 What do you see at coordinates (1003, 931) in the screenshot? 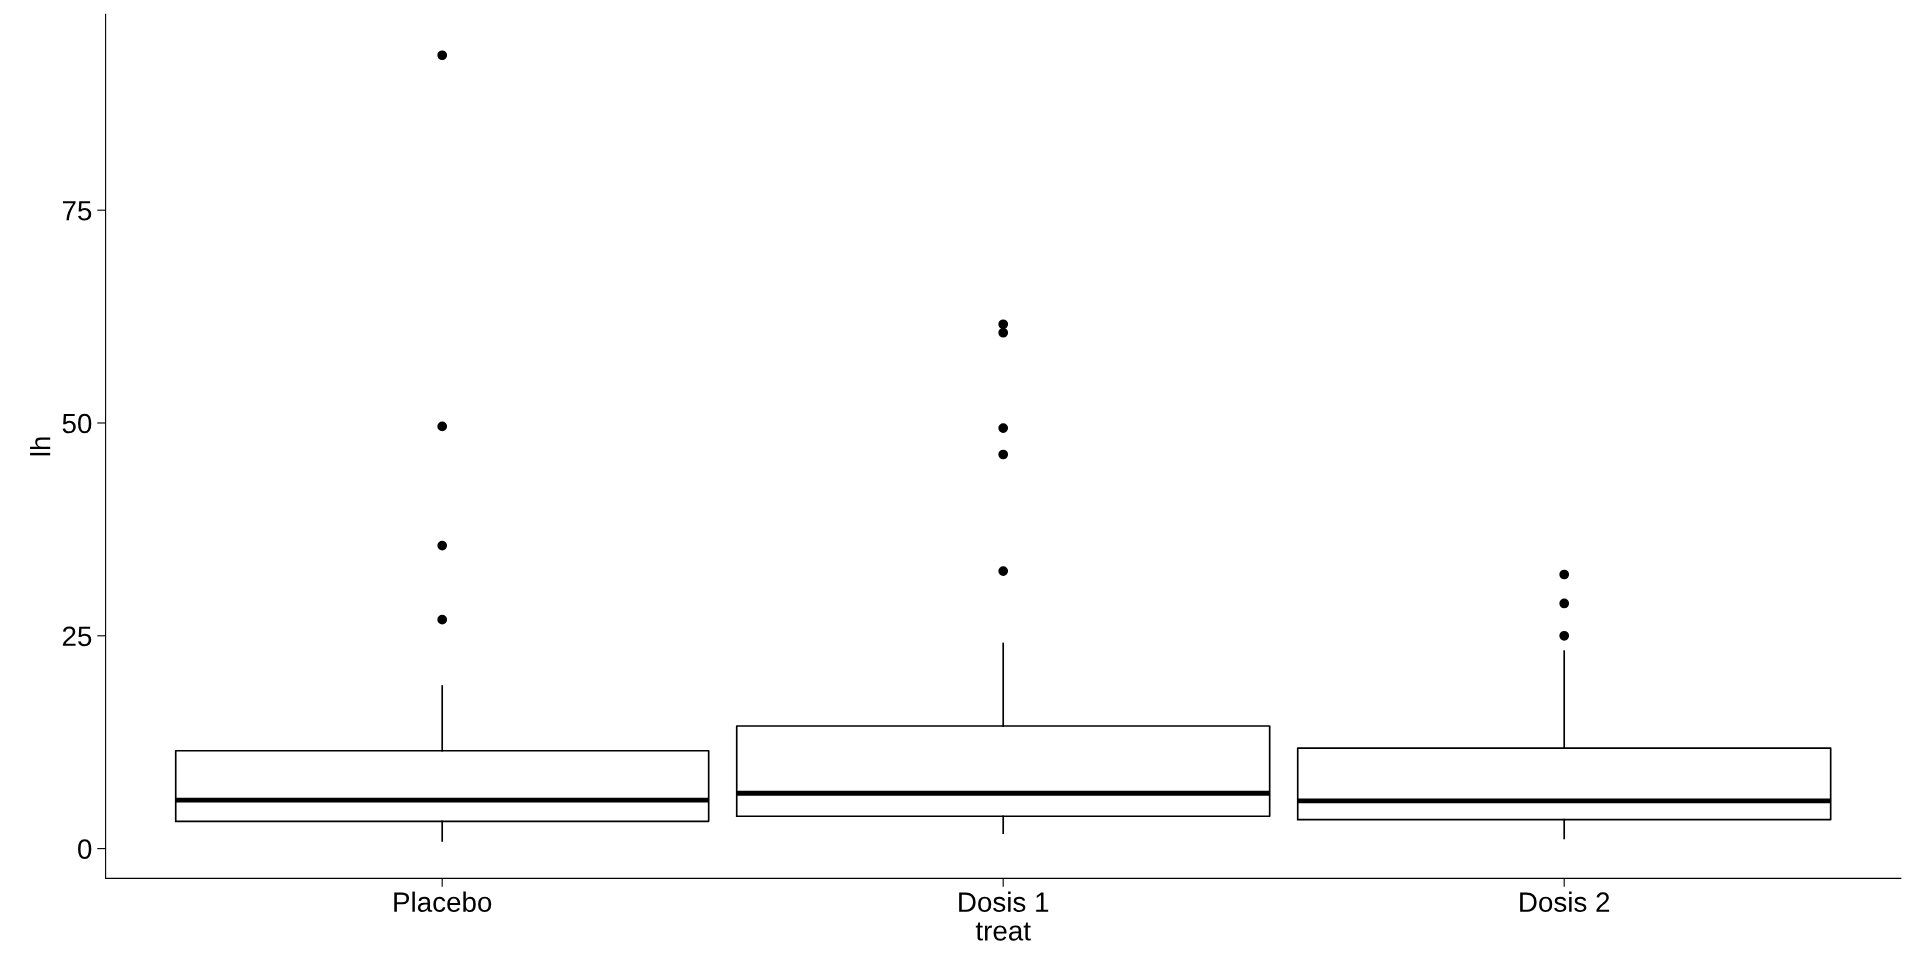
I see `x-axis-title: treat` at bounding box center [1003, 931].